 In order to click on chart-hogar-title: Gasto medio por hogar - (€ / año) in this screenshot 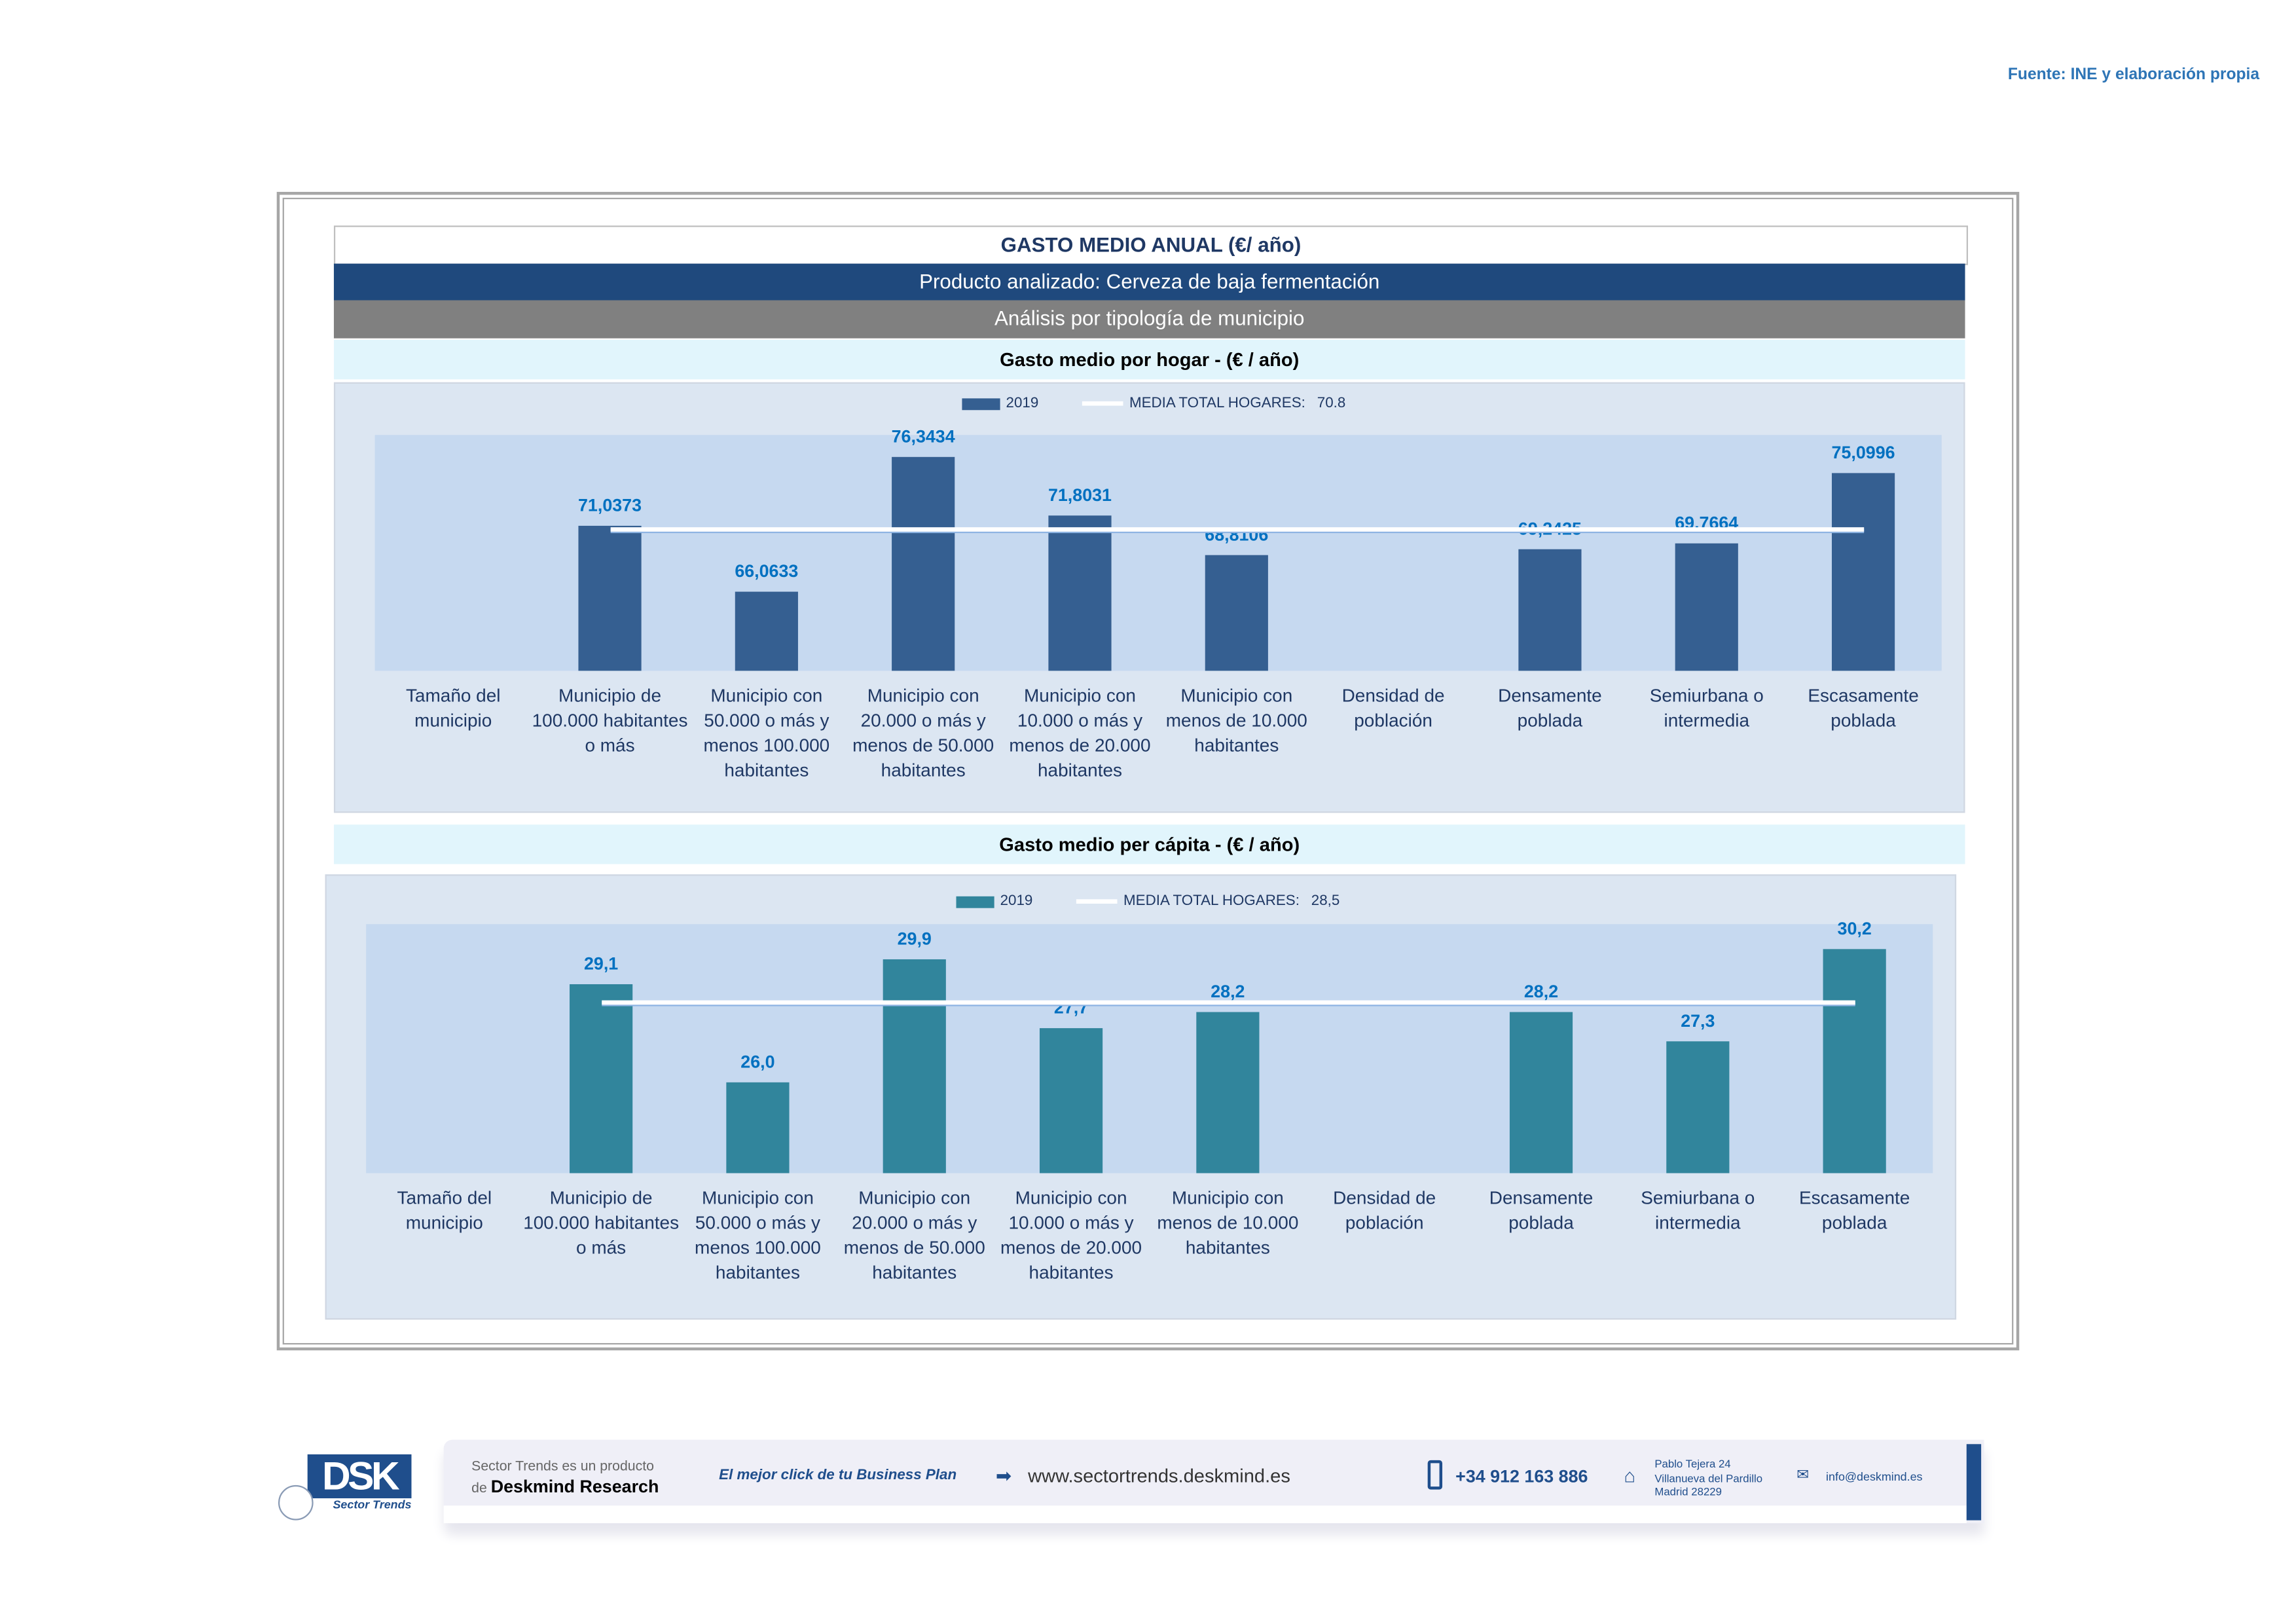, I will do `click(1149, 359)`.